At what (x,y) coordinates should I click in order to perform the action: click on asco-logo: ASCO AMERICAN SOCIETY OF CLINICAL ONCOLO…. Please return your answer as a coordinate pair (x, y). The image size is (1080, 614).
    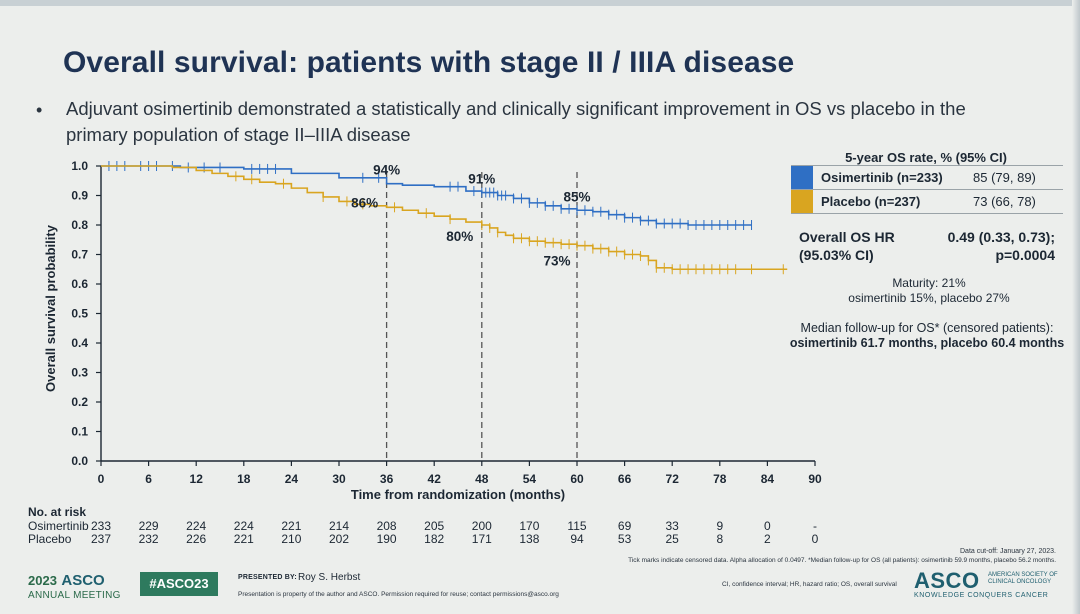
    Looking at the image, I should click on (986, 583).